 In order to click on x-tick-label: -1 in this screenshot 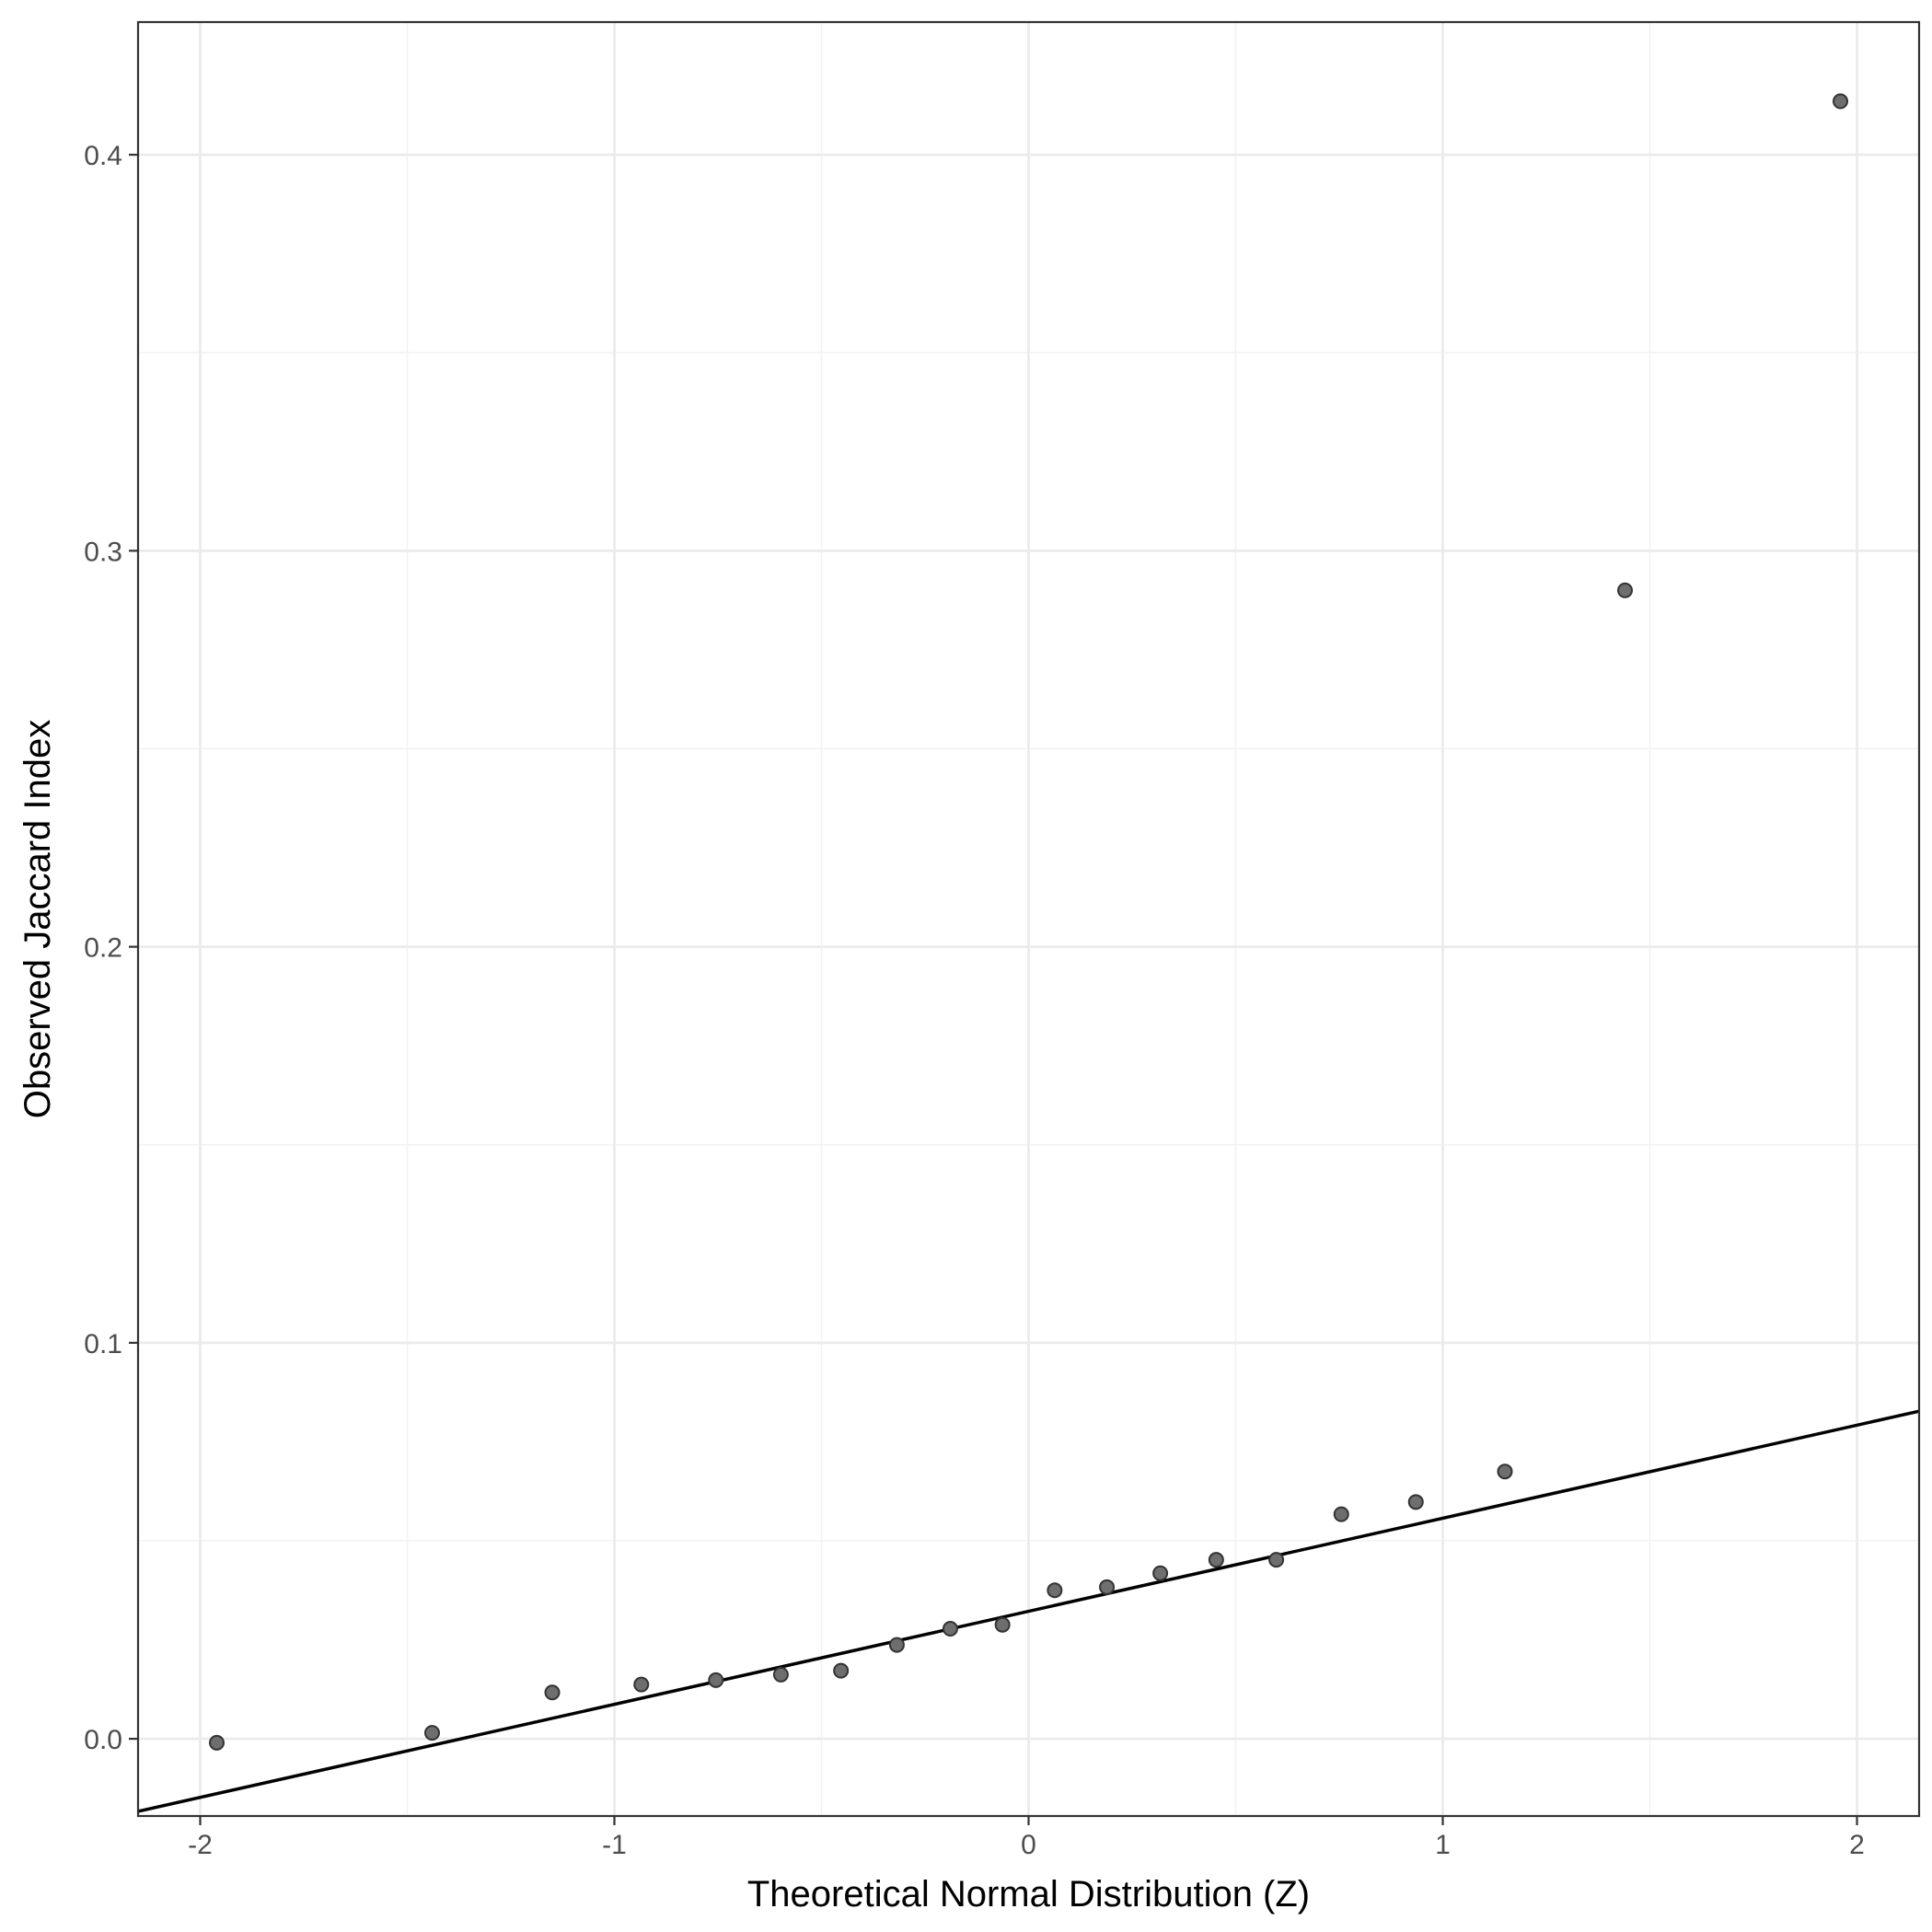, I will do `click(614, 1845)`.